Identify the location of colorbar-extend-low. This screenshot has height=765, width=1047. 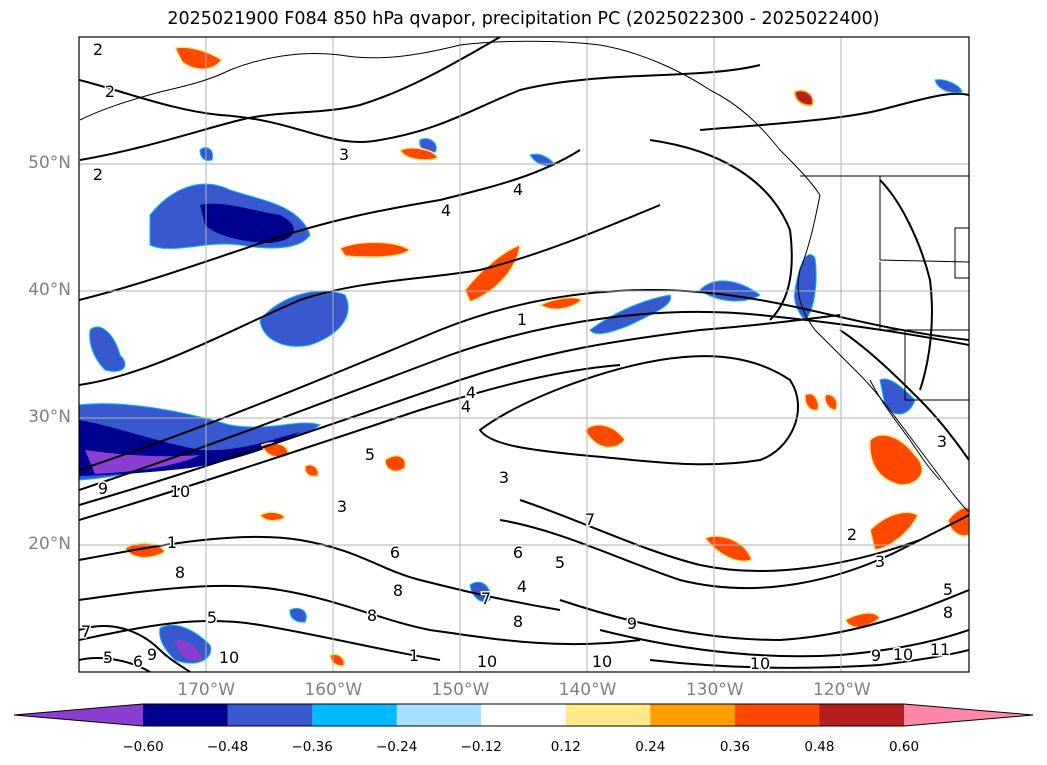
(78, 715).